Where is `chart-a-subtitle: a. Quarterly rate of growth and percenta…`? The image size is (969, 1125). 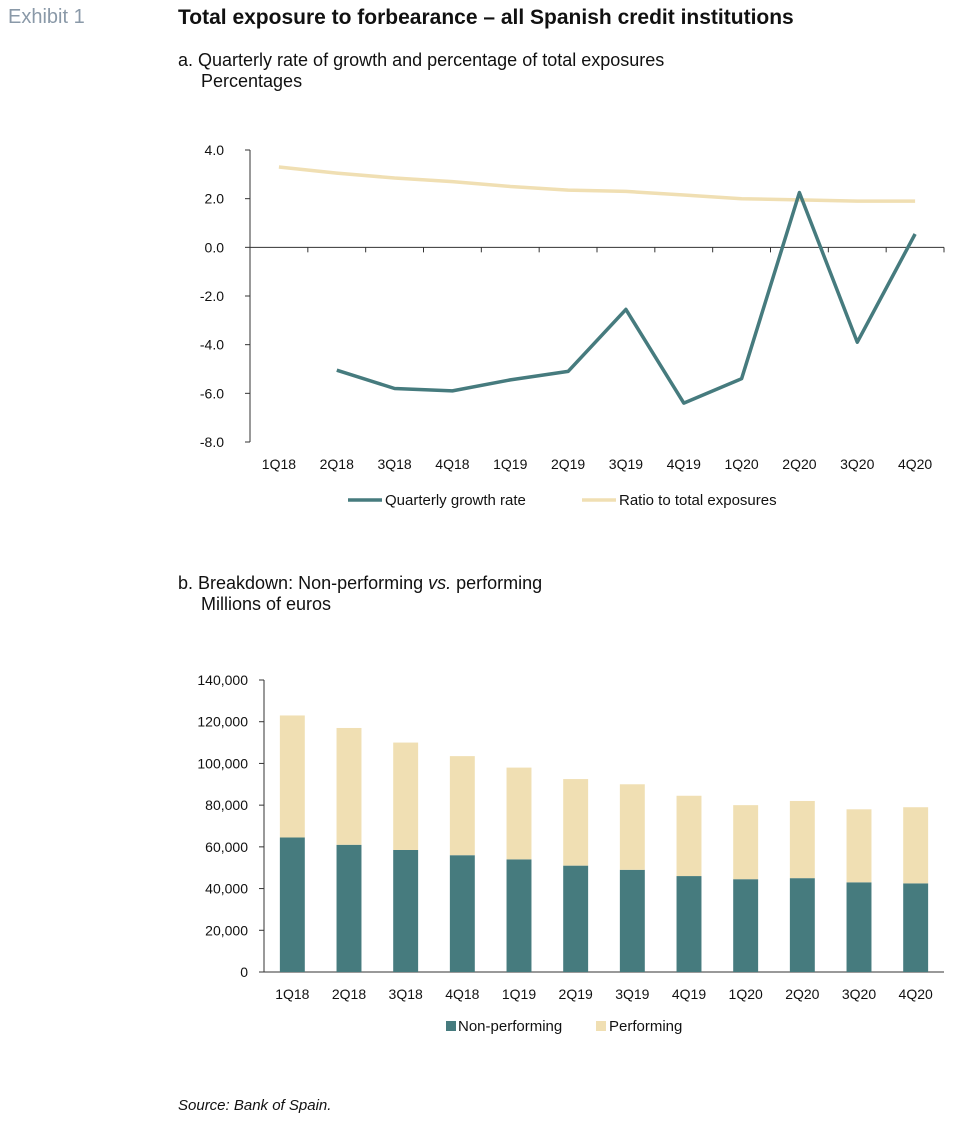 chart-a-subtitle: a. Quarterly rate of growth and percenta… is located at coordinates (421, 71).